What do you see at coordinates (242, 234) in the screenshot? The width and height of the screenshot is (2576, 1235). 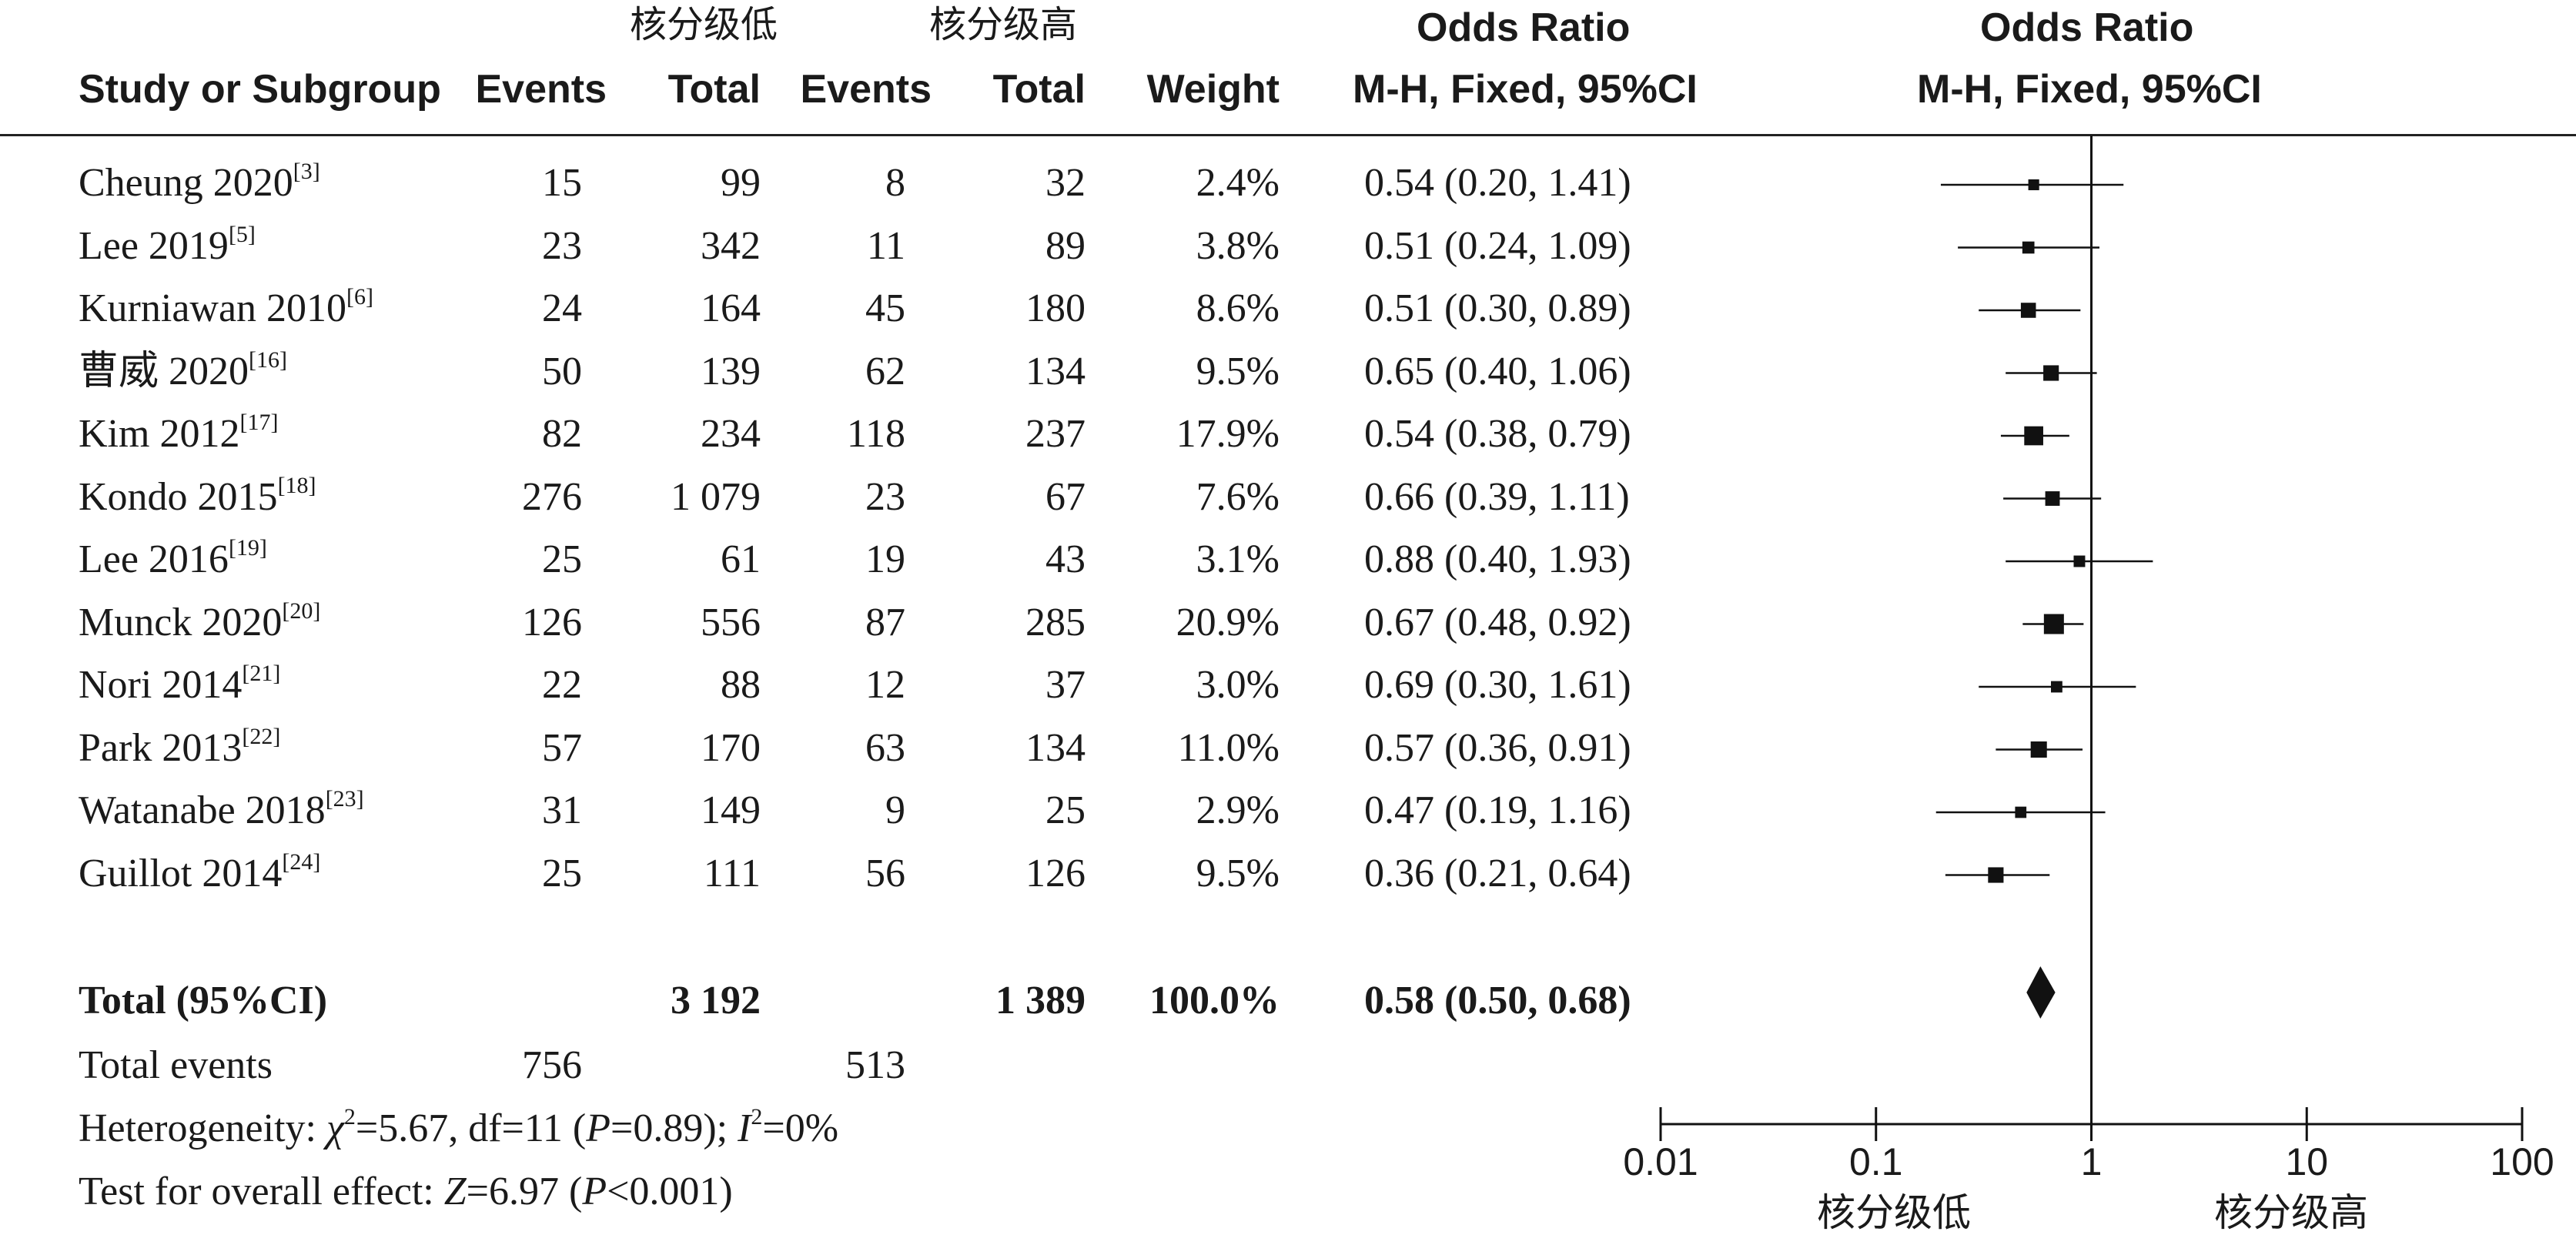 I see `study-reference: [5]` at bounding box center [242, 234].